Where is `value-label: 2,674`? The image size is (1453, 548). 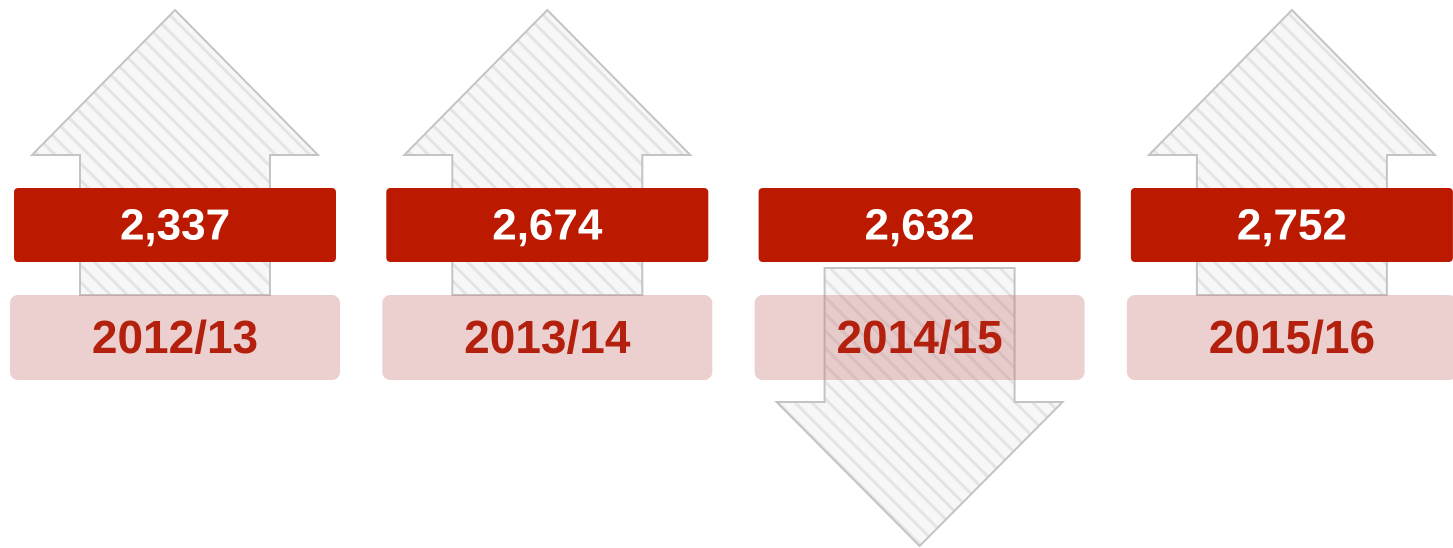
value-label: 2,674 is located at coordinates (547, 225).